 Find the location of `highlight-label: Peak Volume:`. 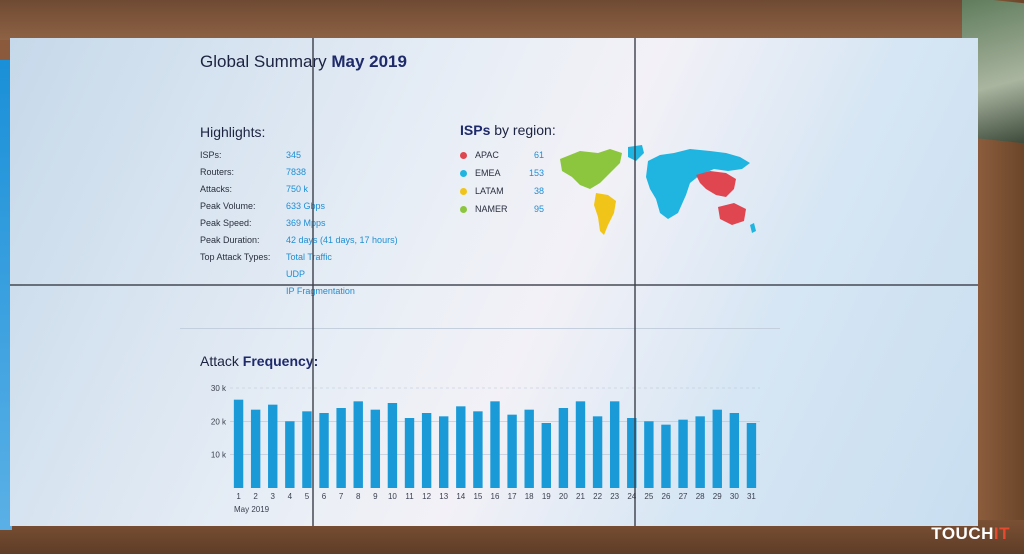

highlight-label: Peak Volume: is located at coordinates (228, 206).